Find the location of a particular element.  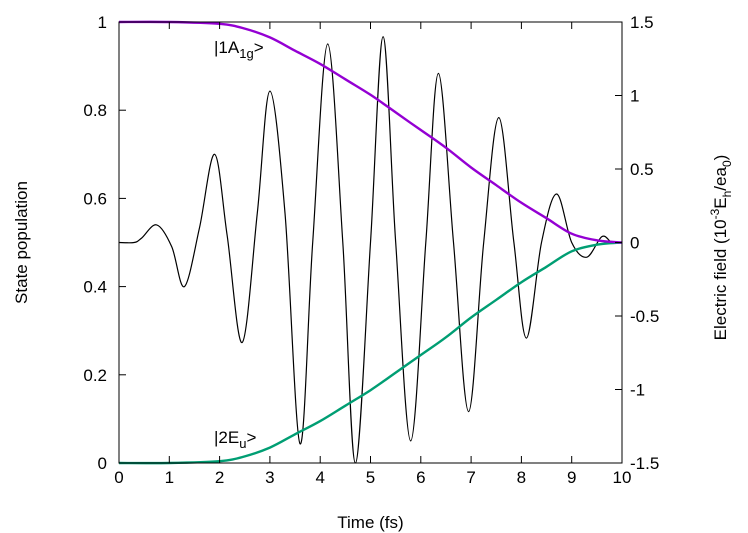

y-right-tick-label: 0 is located at coordinates (634, 243).